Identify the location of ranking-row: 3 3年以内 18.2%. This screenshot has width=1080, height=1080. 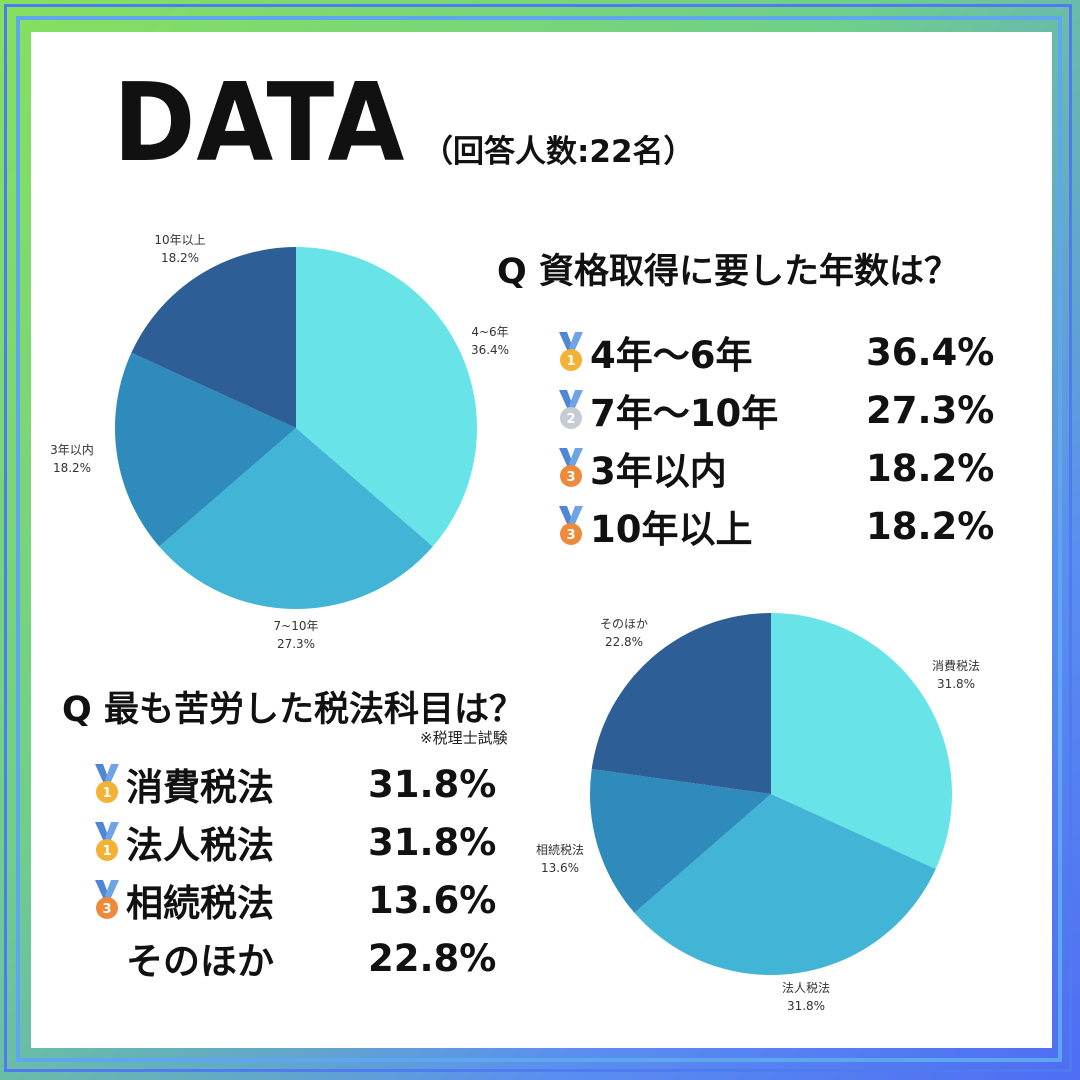
(791, 468).